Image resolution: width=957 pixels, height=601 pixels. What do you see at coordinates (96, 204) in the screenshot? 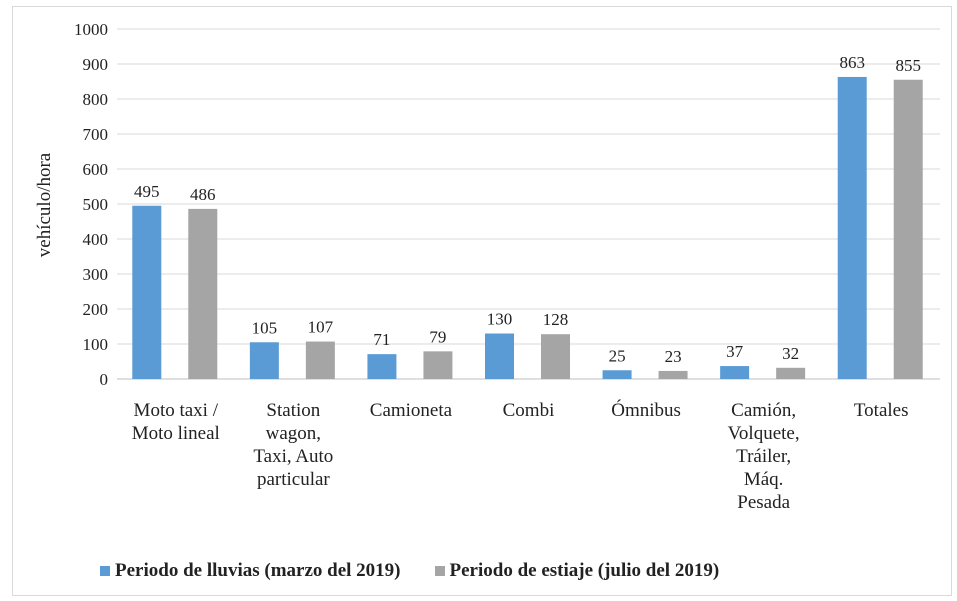
I see `y-tick-label: 500` at bounding box center [96, 204].